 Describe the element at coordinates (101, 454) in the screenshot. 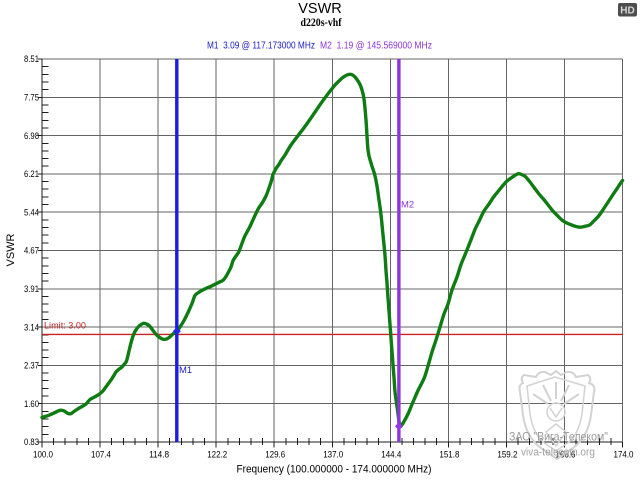

I see `svg-text: 107.4` at that location.